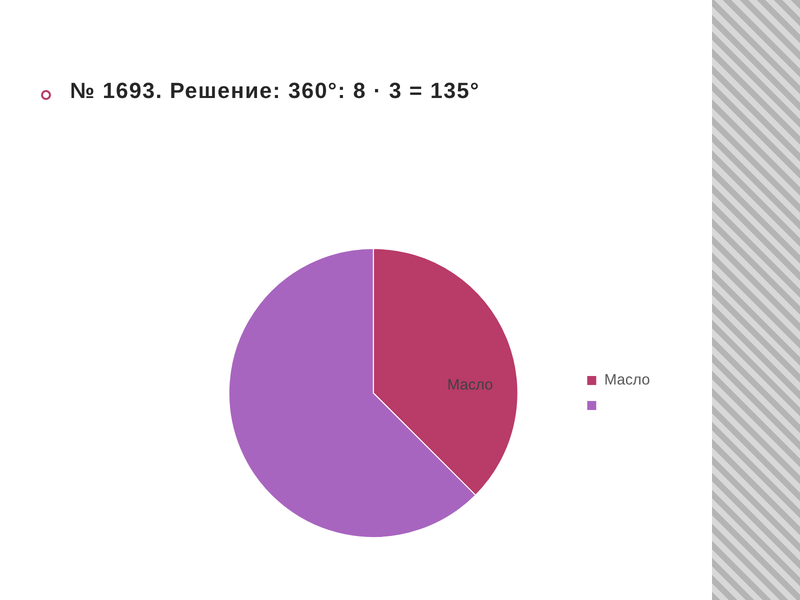  Describe the element at coordinates (470, 385) in the screenshot. I see `slice-label: Масло` at that location.